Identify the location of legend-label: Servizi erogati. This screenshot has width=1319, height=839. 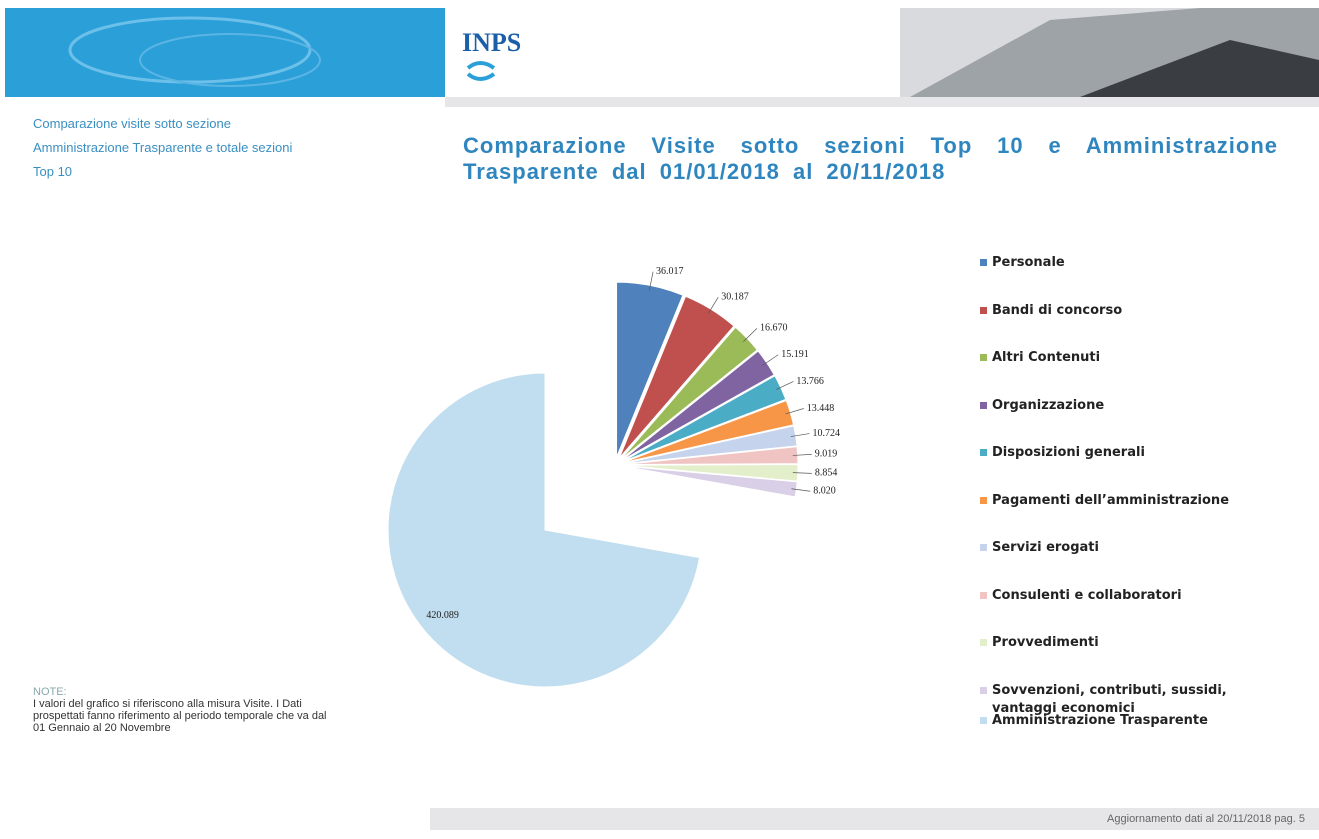
(1045, 547).